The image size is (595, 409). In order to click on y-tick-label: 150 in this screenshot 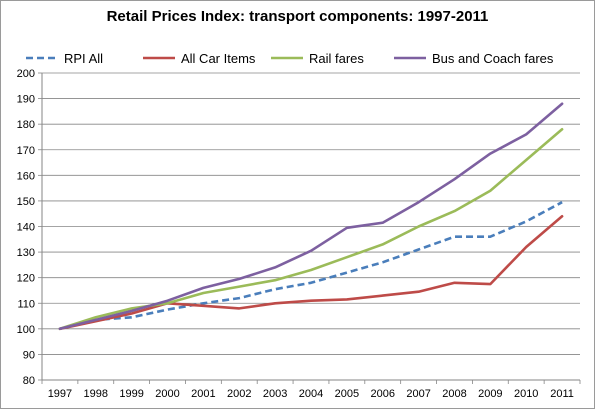, I will do `click(26, 202)`.